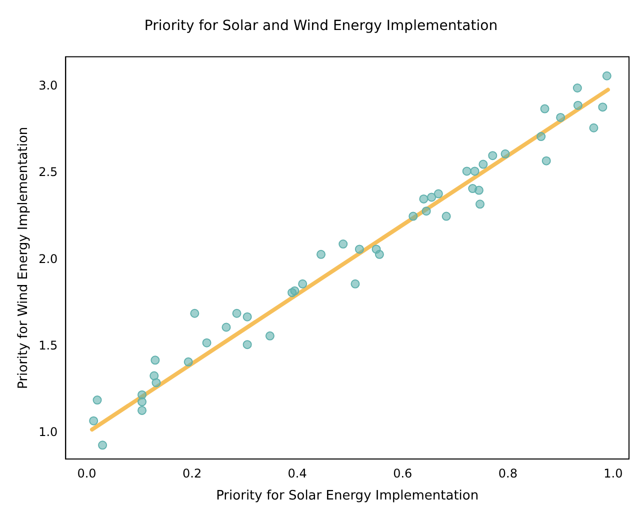  I want to click on x-axis-title: Priority for Solar Energy Implementation, so click(347, 496).